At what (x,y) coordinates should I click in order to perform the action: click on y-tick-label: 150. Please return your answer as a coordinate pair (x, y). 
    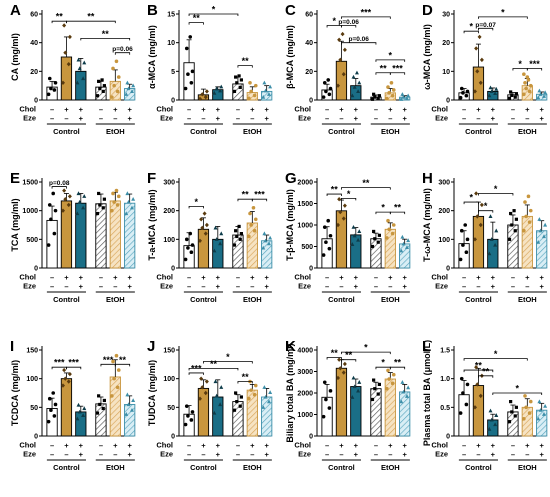
    Looking at the image, I should click on (32, 351).